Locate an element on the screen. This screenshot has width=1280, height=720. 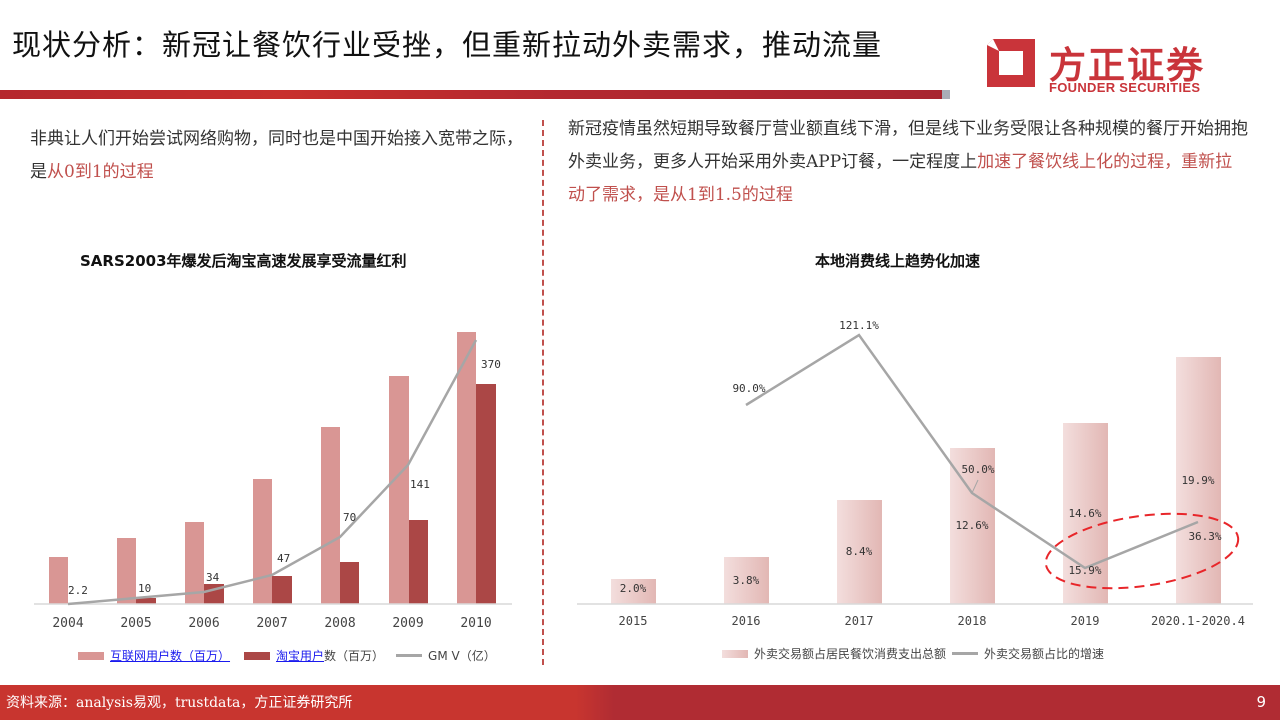
right-chart-legend: 外卖交易额占居民餐饮消费支出总额 外卖交易额占比的增速 is located at coordinates (913, 653).